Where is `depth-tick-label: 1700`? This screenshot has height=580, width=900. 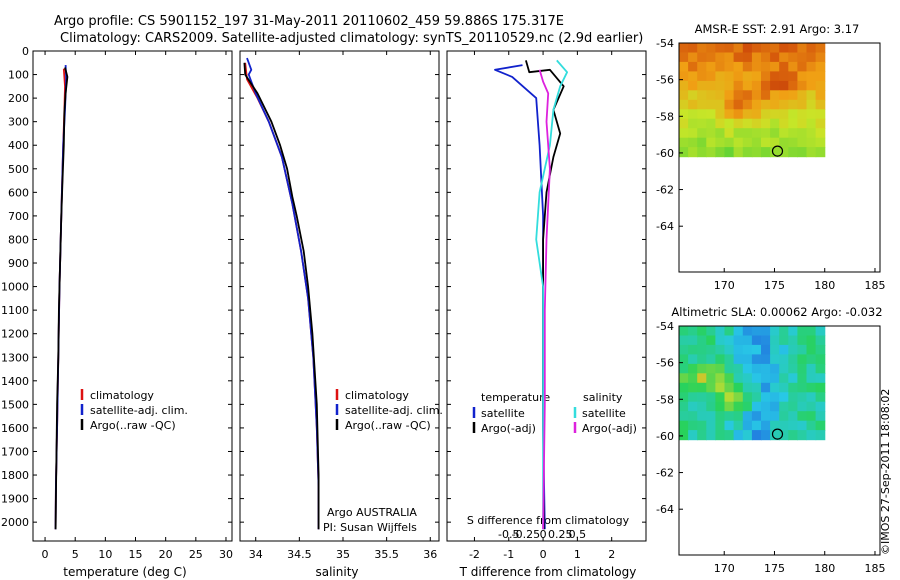
depth-tick-label: 1700 is located at coordinates (15, 451).